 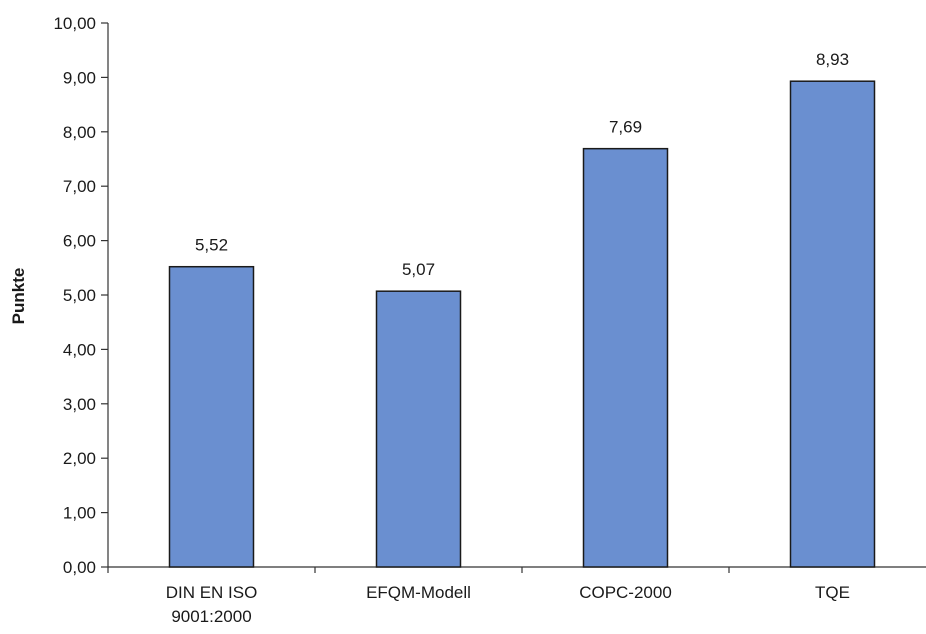 I want to click on data-label: 5,07, so click(x=418, y=269).